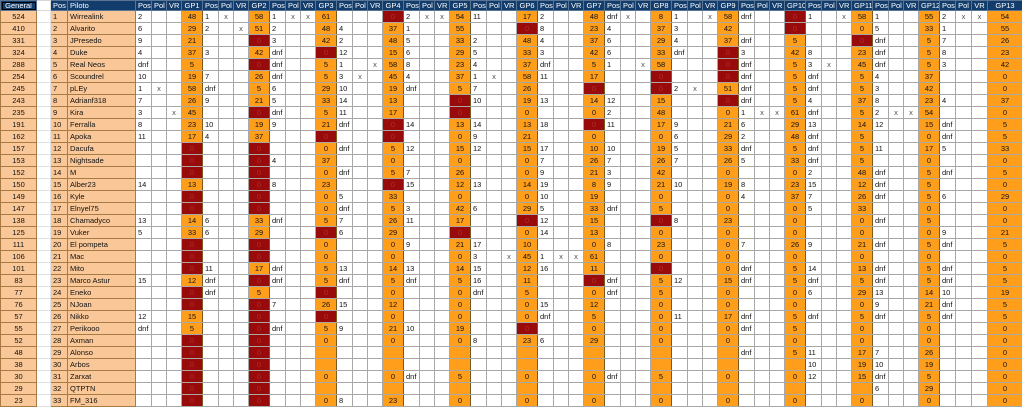 Image resolution: width=1022 pixels, height=407 pixels. What do you see at coordinates (59, 101) in the screenshot?
I see `standing-pos-cell: 8` at bounding box center [59, 101].